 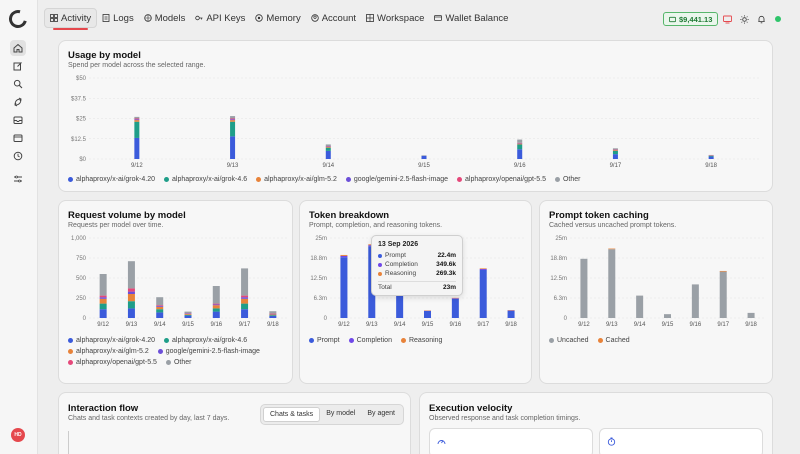 I want to click on avatar: HD, so click(x=18, y=435).